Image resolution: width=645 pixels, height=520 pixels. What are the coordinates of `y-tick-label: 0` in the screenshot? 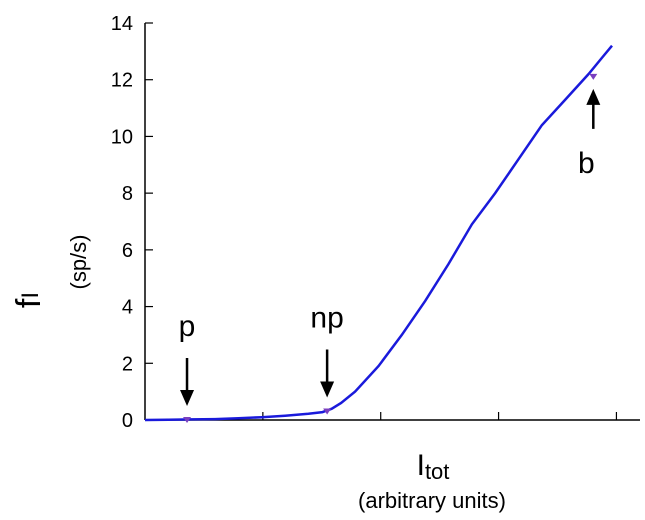 It's located at (127, 421).